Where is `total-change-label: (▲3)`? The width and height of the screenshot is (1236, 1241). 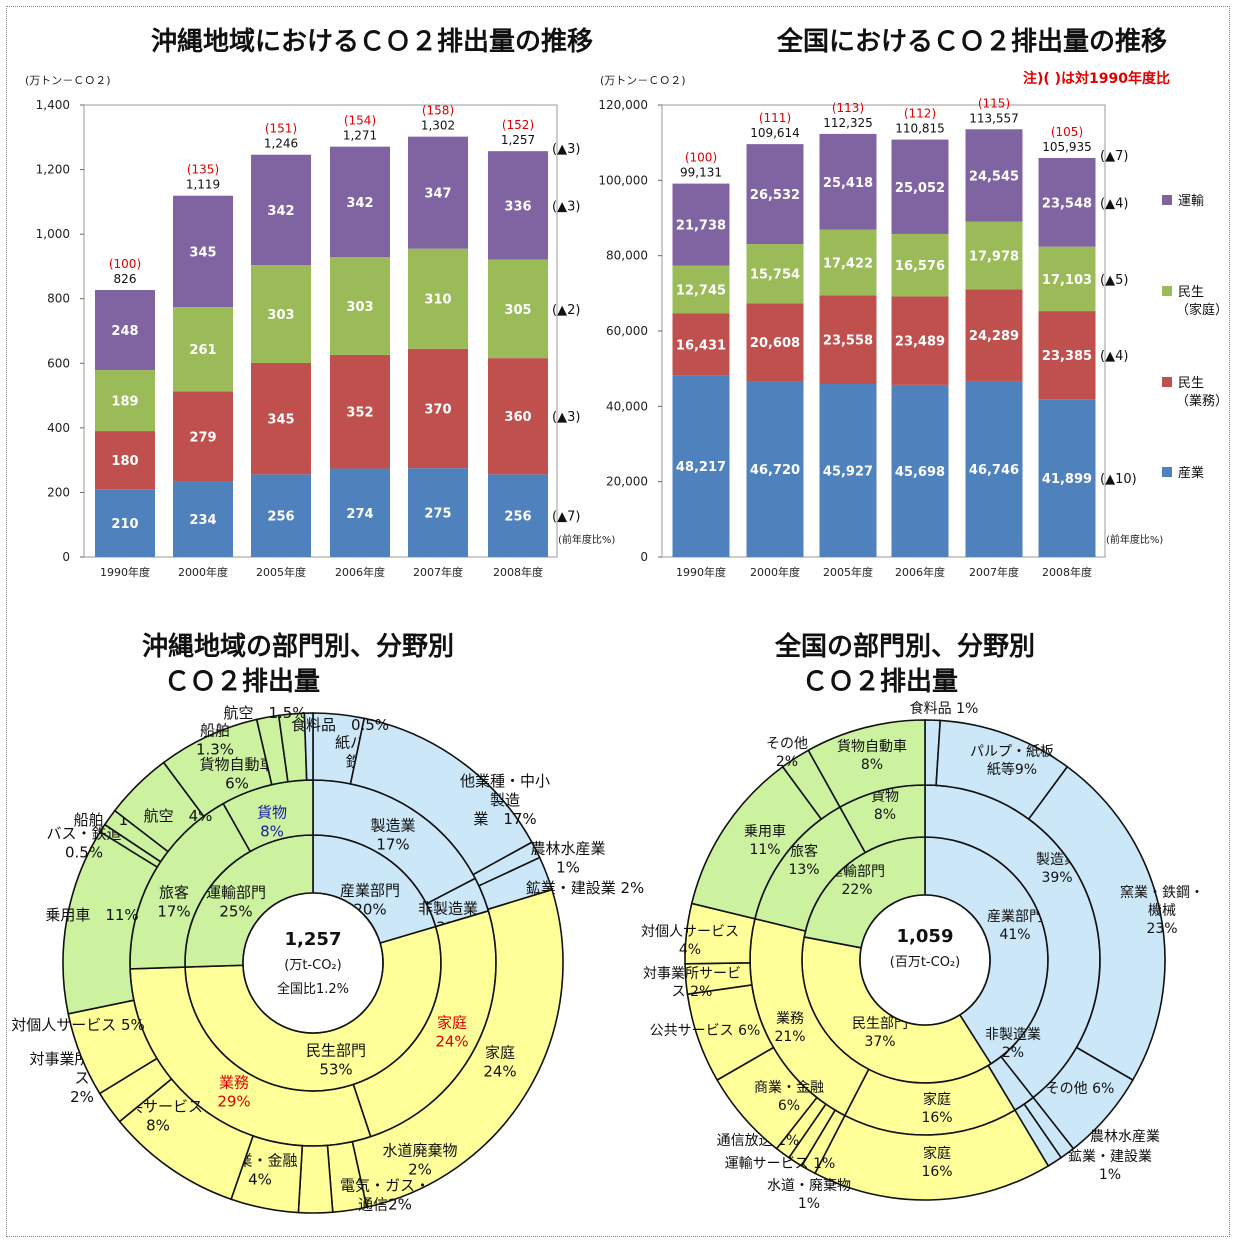 total-change-label: (▲3) is located at coordinates (566, 149).